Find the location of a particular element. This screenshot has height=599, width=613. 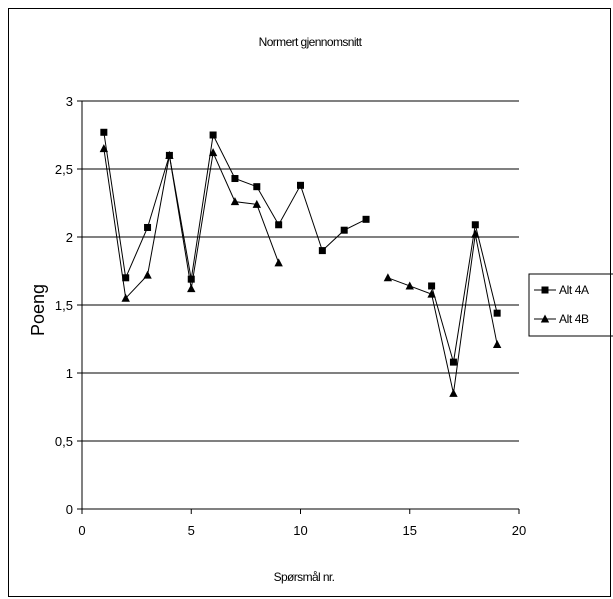

x-tick-label: 20 is located at coordinates (519, 530).